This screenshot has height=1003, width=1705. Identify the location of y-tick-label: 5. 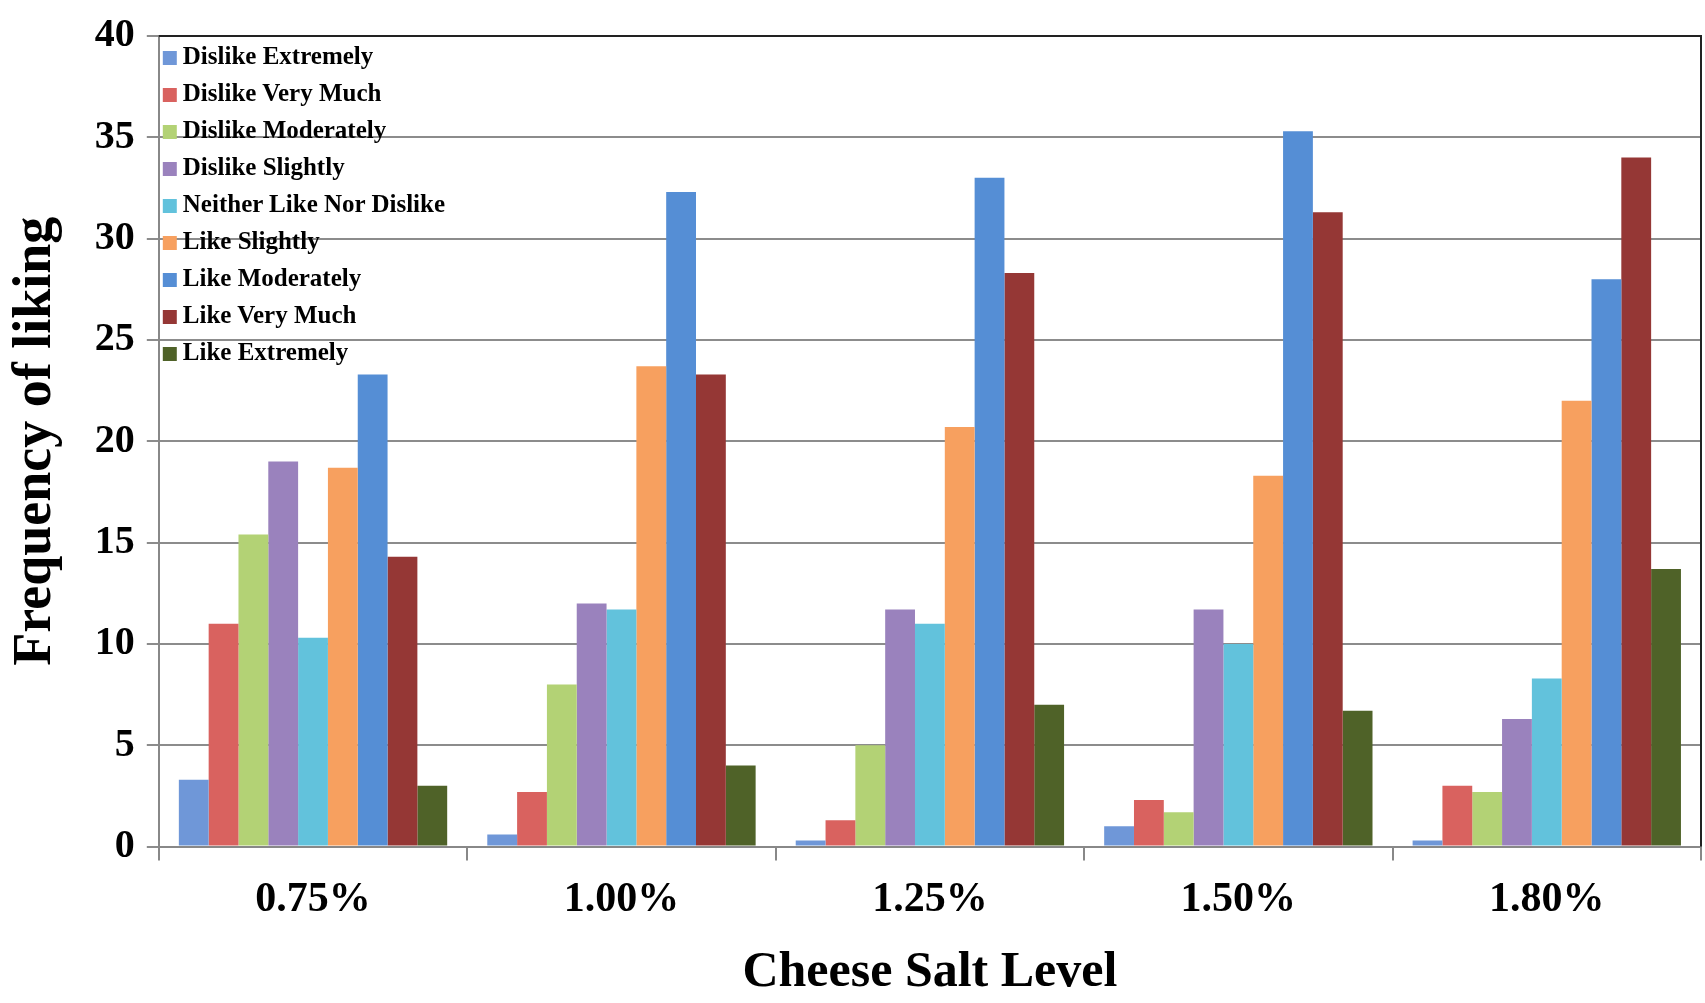
(124, 742).